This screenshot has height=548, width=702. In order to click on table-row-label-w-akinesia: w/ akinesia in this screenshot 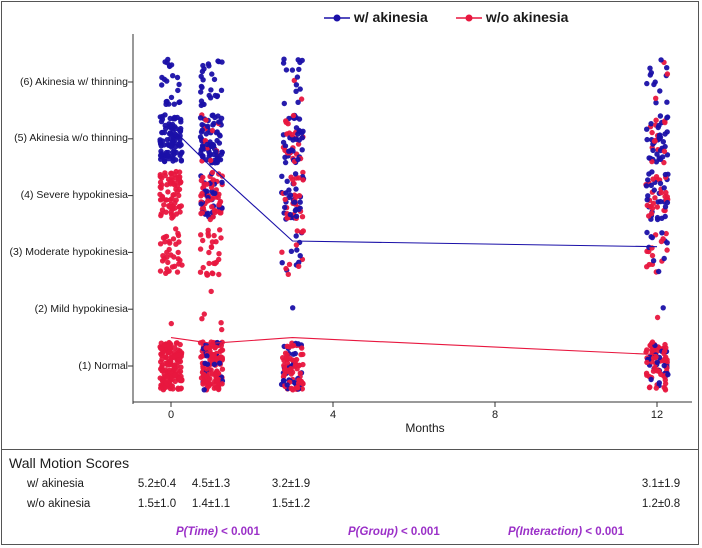, I will do `click(55, 484)`.